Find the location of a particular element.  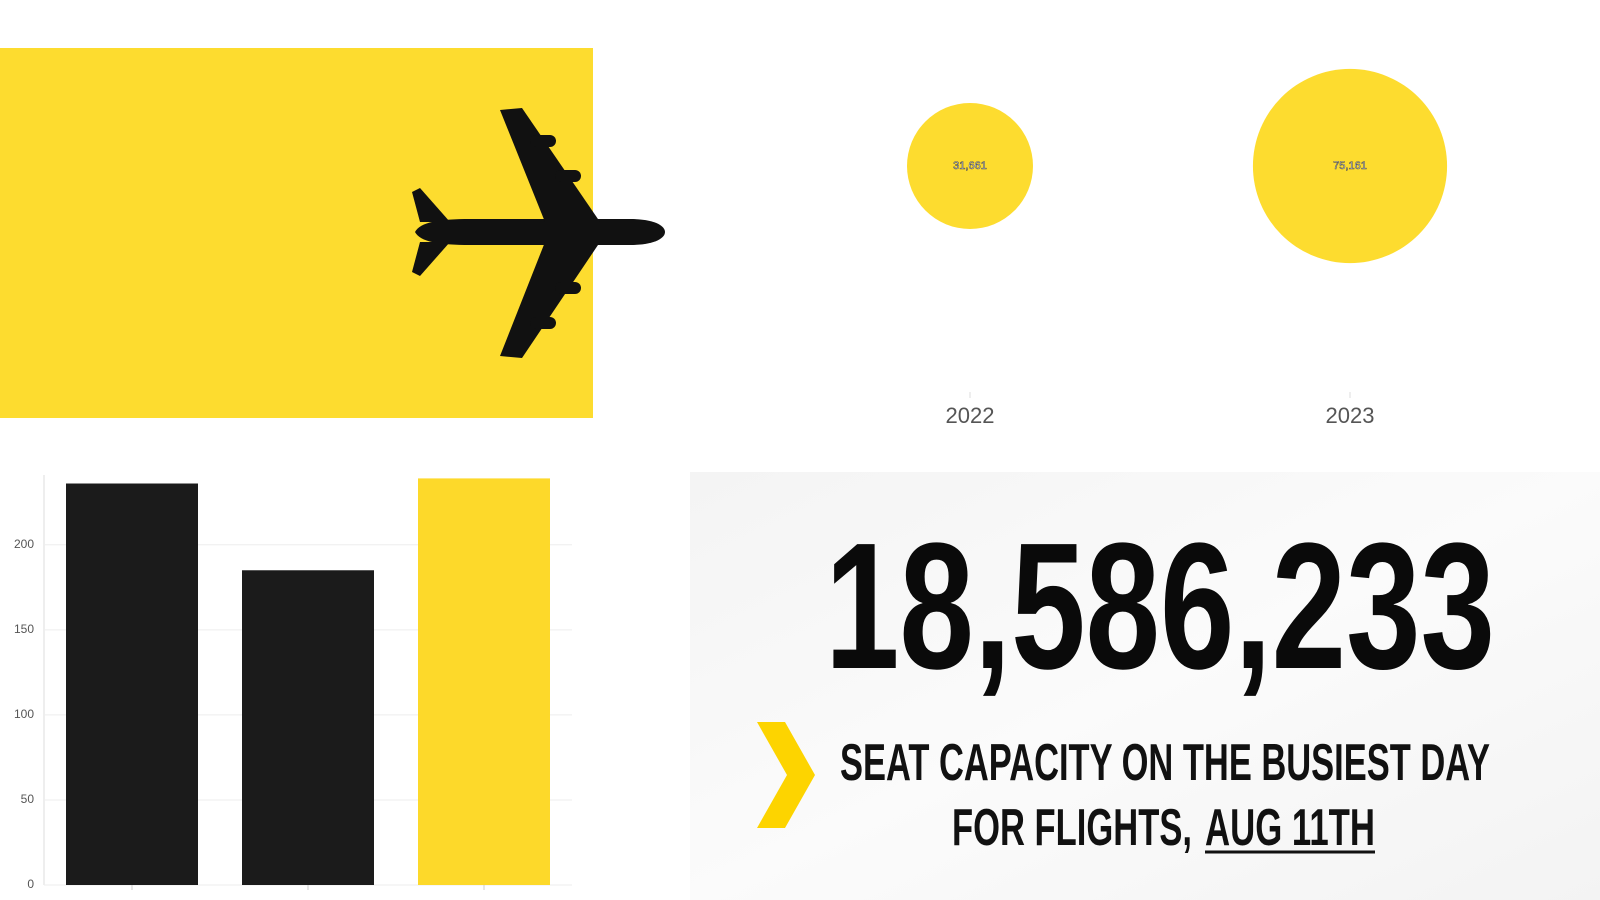

stat-highlight: AUG 11TH is located at coordinates (1290, 828).